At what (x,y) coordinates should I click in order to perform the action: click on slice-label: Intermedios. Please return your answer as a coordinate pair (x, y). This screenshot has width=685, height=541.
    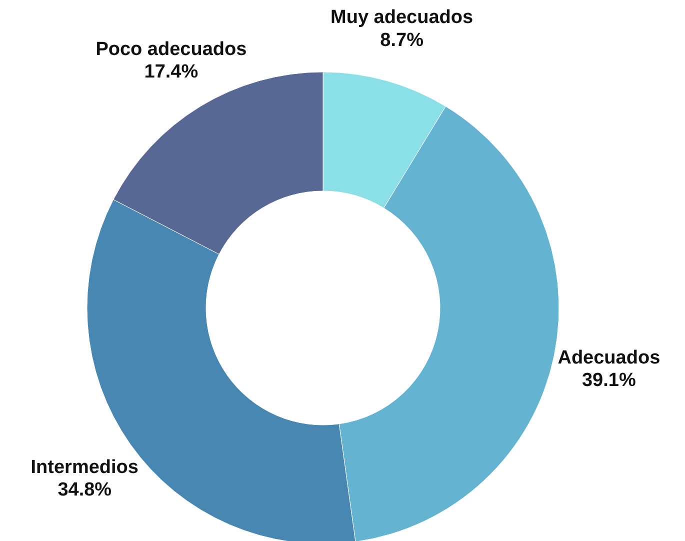
    Looking at the image, I should click on (84, 467).